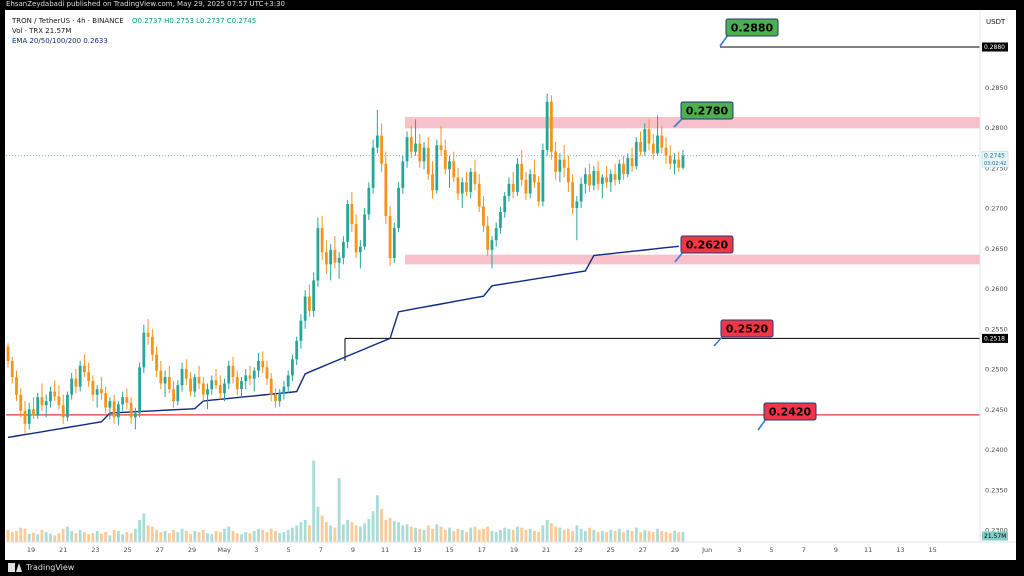 The height and width of the screenshot is (576, 1024). What do you see at coordinates (996, 22) in the screenshot?
I see `currency-label: USDT` at bounding box center [996, 22].